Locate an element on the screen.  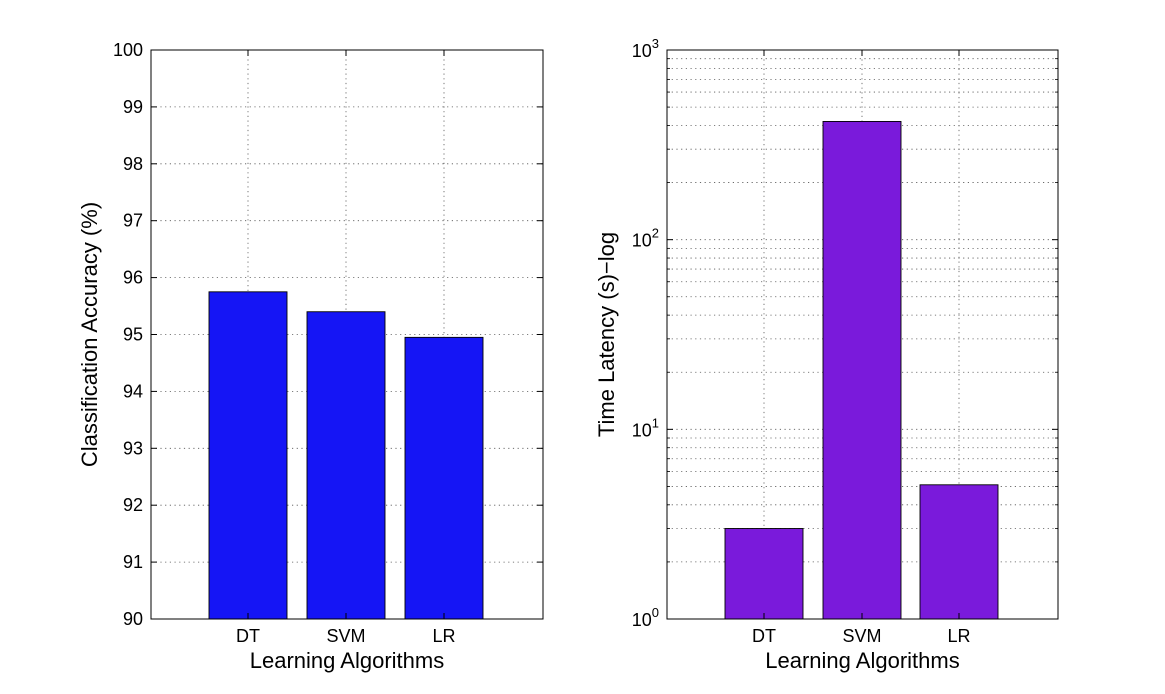
y-tick-label: 96 is located at coordinates (133, 278).